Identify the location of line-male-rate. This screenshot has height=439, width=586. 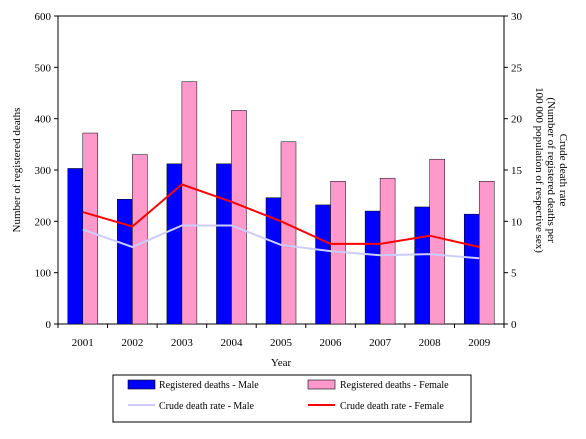
(281, 242).